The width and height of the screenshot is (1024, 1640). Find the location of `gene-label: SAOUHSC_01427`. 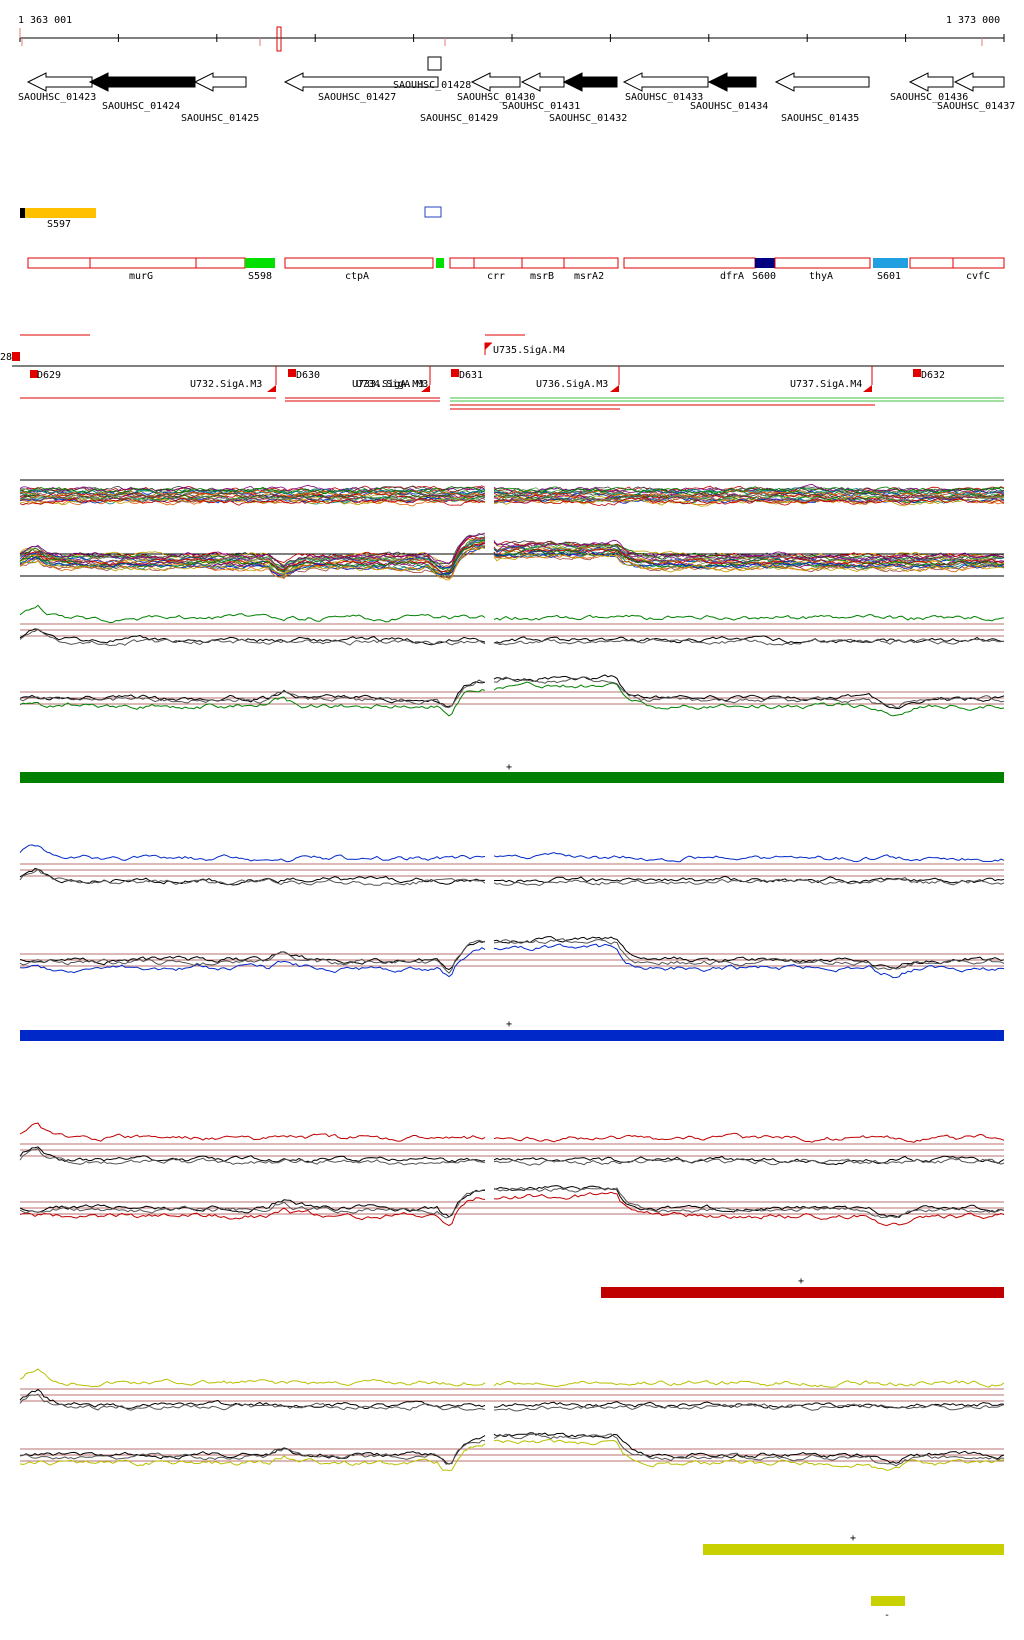

gene-label: SAOUHSC_01427 is located at coordinates (357, 97).